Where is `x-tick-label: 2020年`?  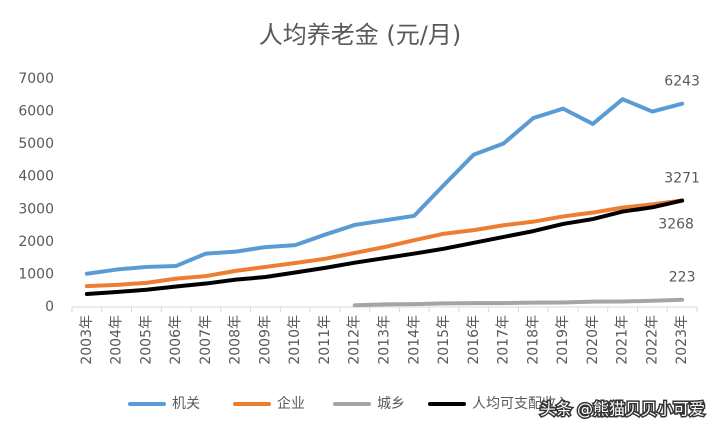
x-tick-label: 2020年 is located at coordinates (593, 340).